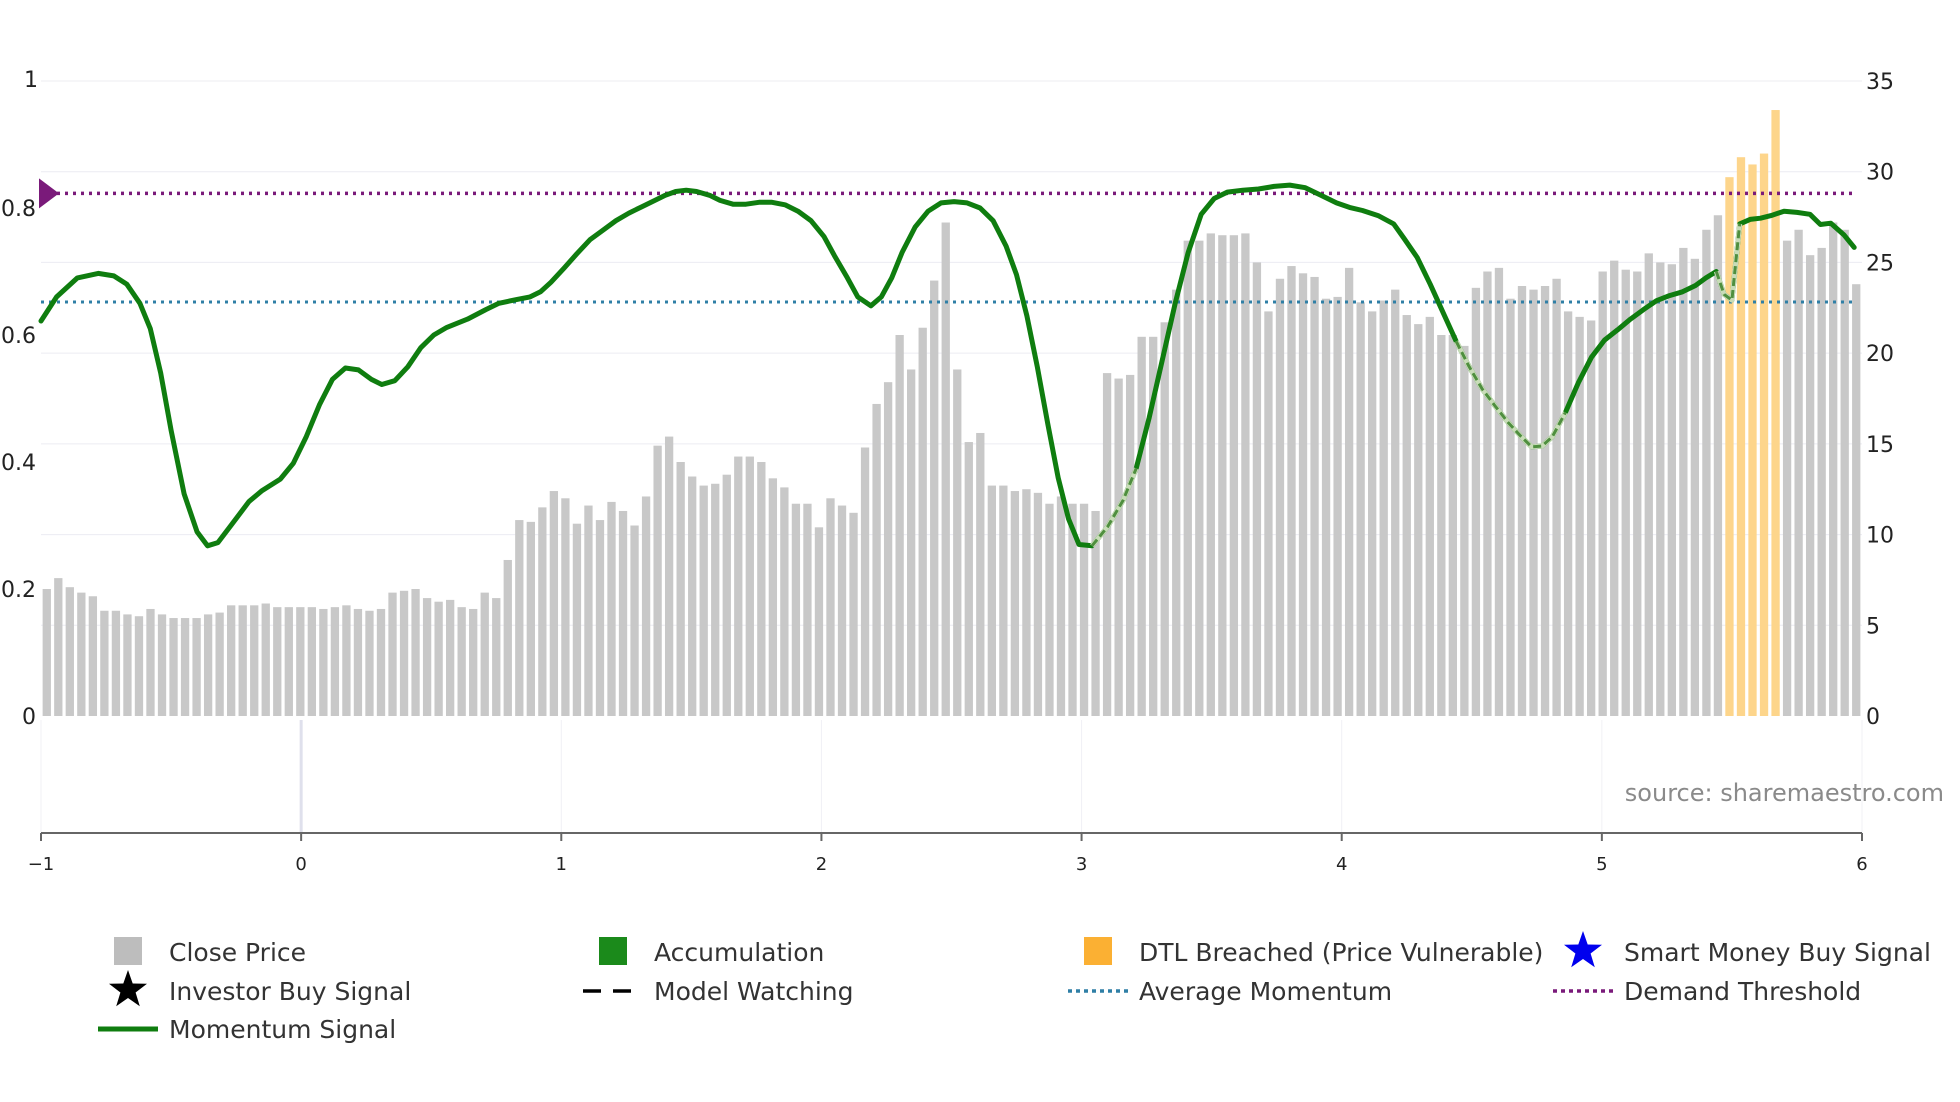  Describe the element at coordinates (1880, 173) in the screenshot. I see `right-axis-tick: 30` at that location.